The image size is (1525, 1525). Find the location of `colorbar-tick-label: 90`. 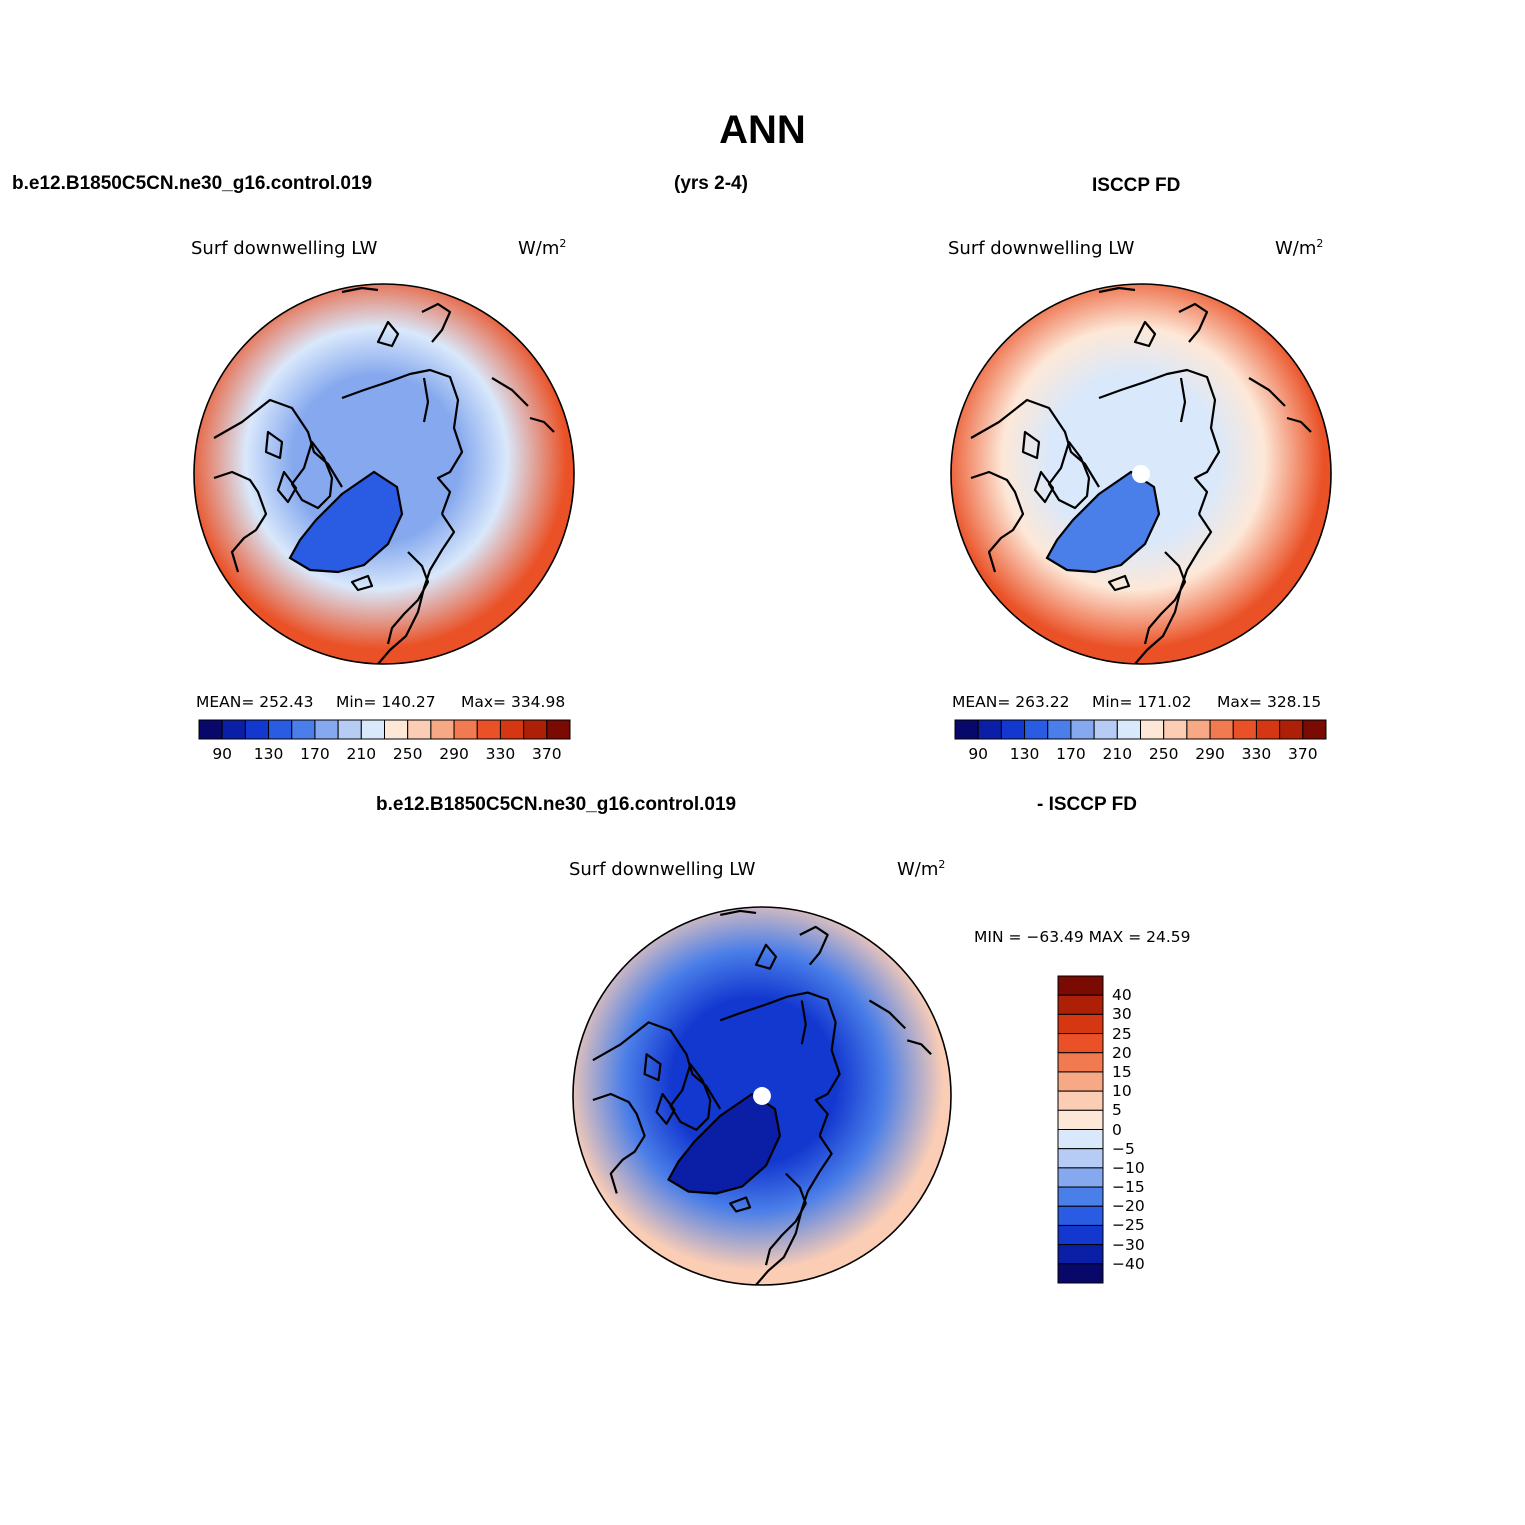

colorbar-tick-label: 90 is located at coordinates (978, 754).